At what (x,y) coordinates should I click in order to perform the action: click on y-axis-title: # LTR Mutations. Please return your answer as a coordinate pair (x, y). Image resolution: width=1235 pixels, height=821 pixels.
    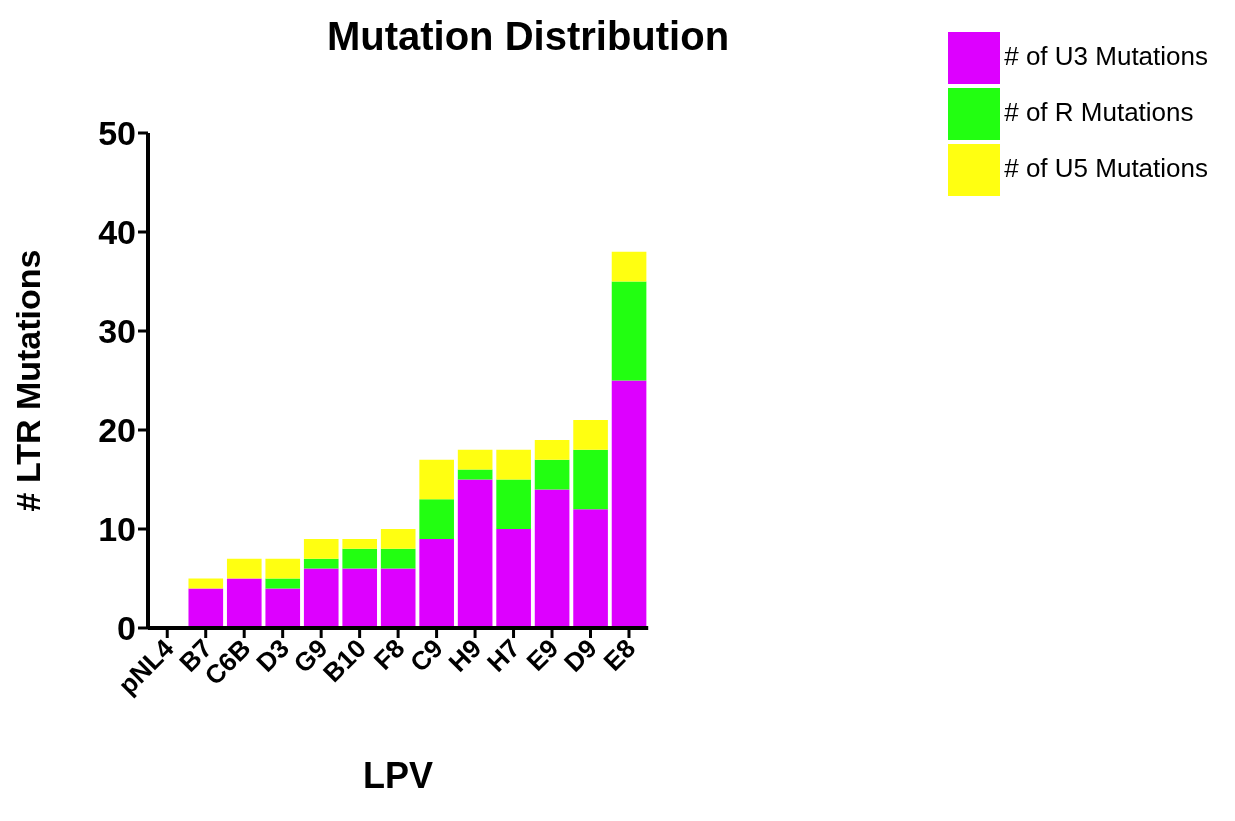
    Looking at the image, I should click on (28, 380).